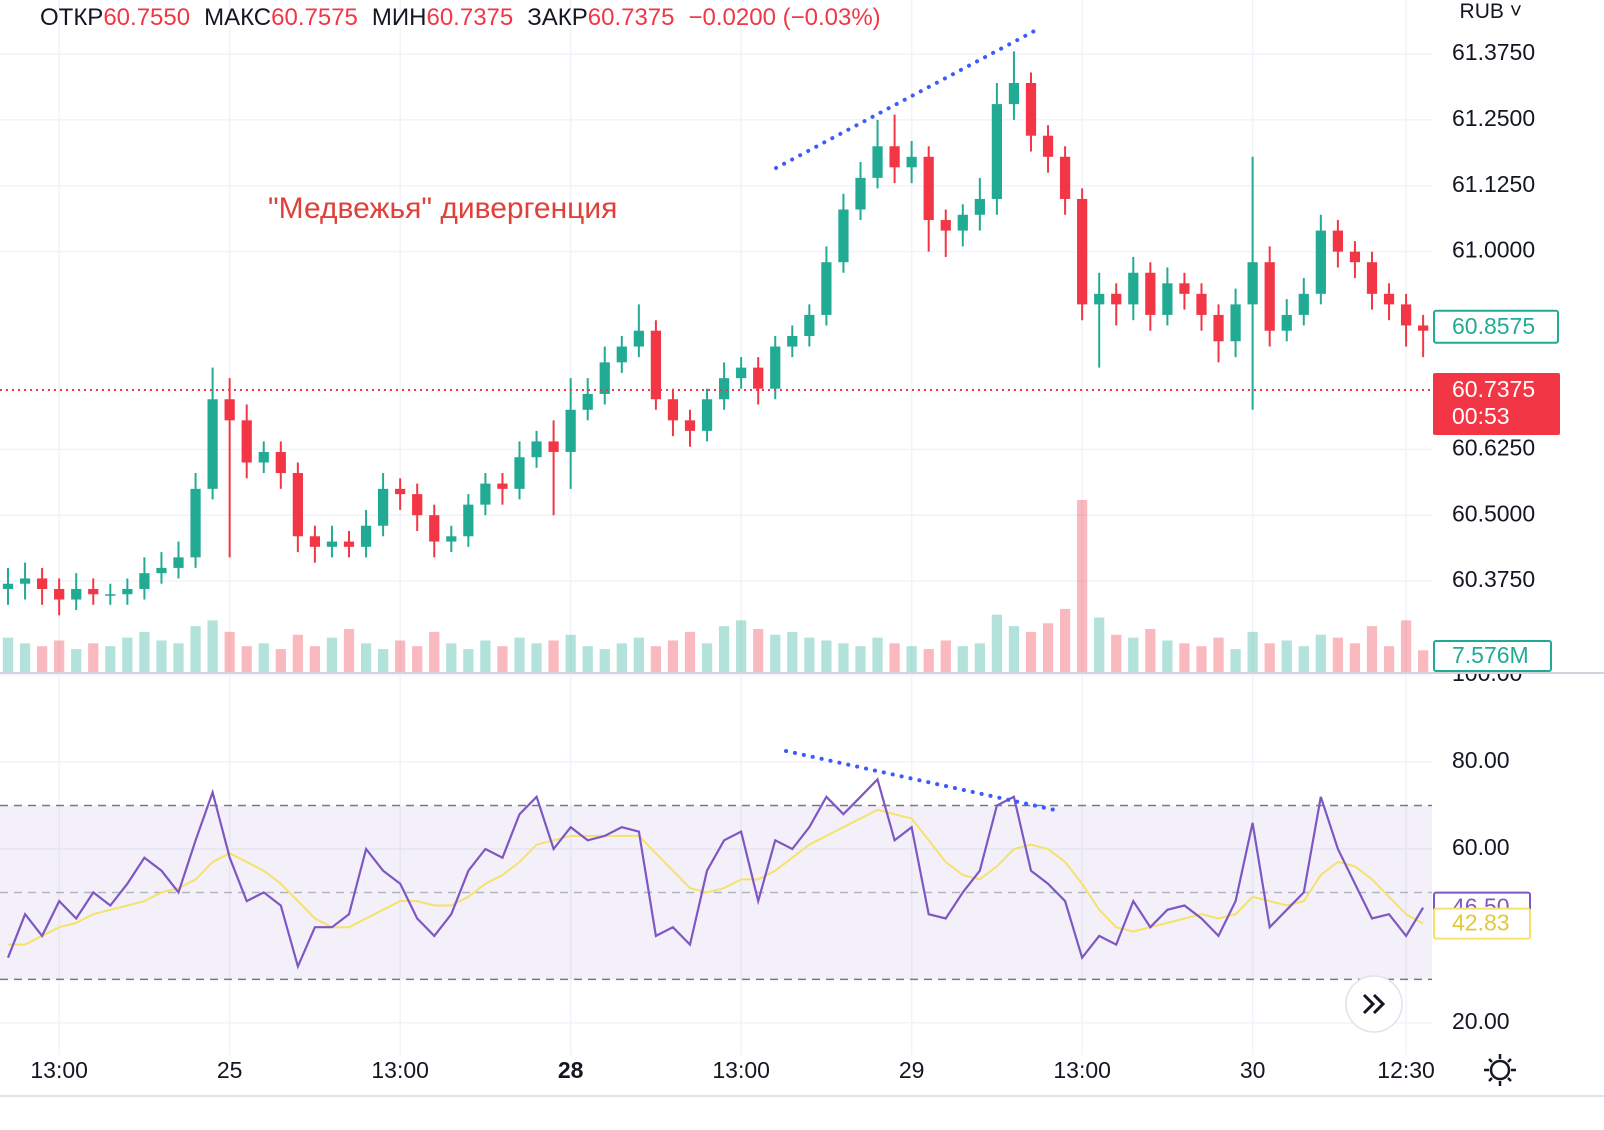 Image resolution: width=1604 pixels, height=1130 pixels. I want to click on x-tick-label: 28, so click(571, 1070).